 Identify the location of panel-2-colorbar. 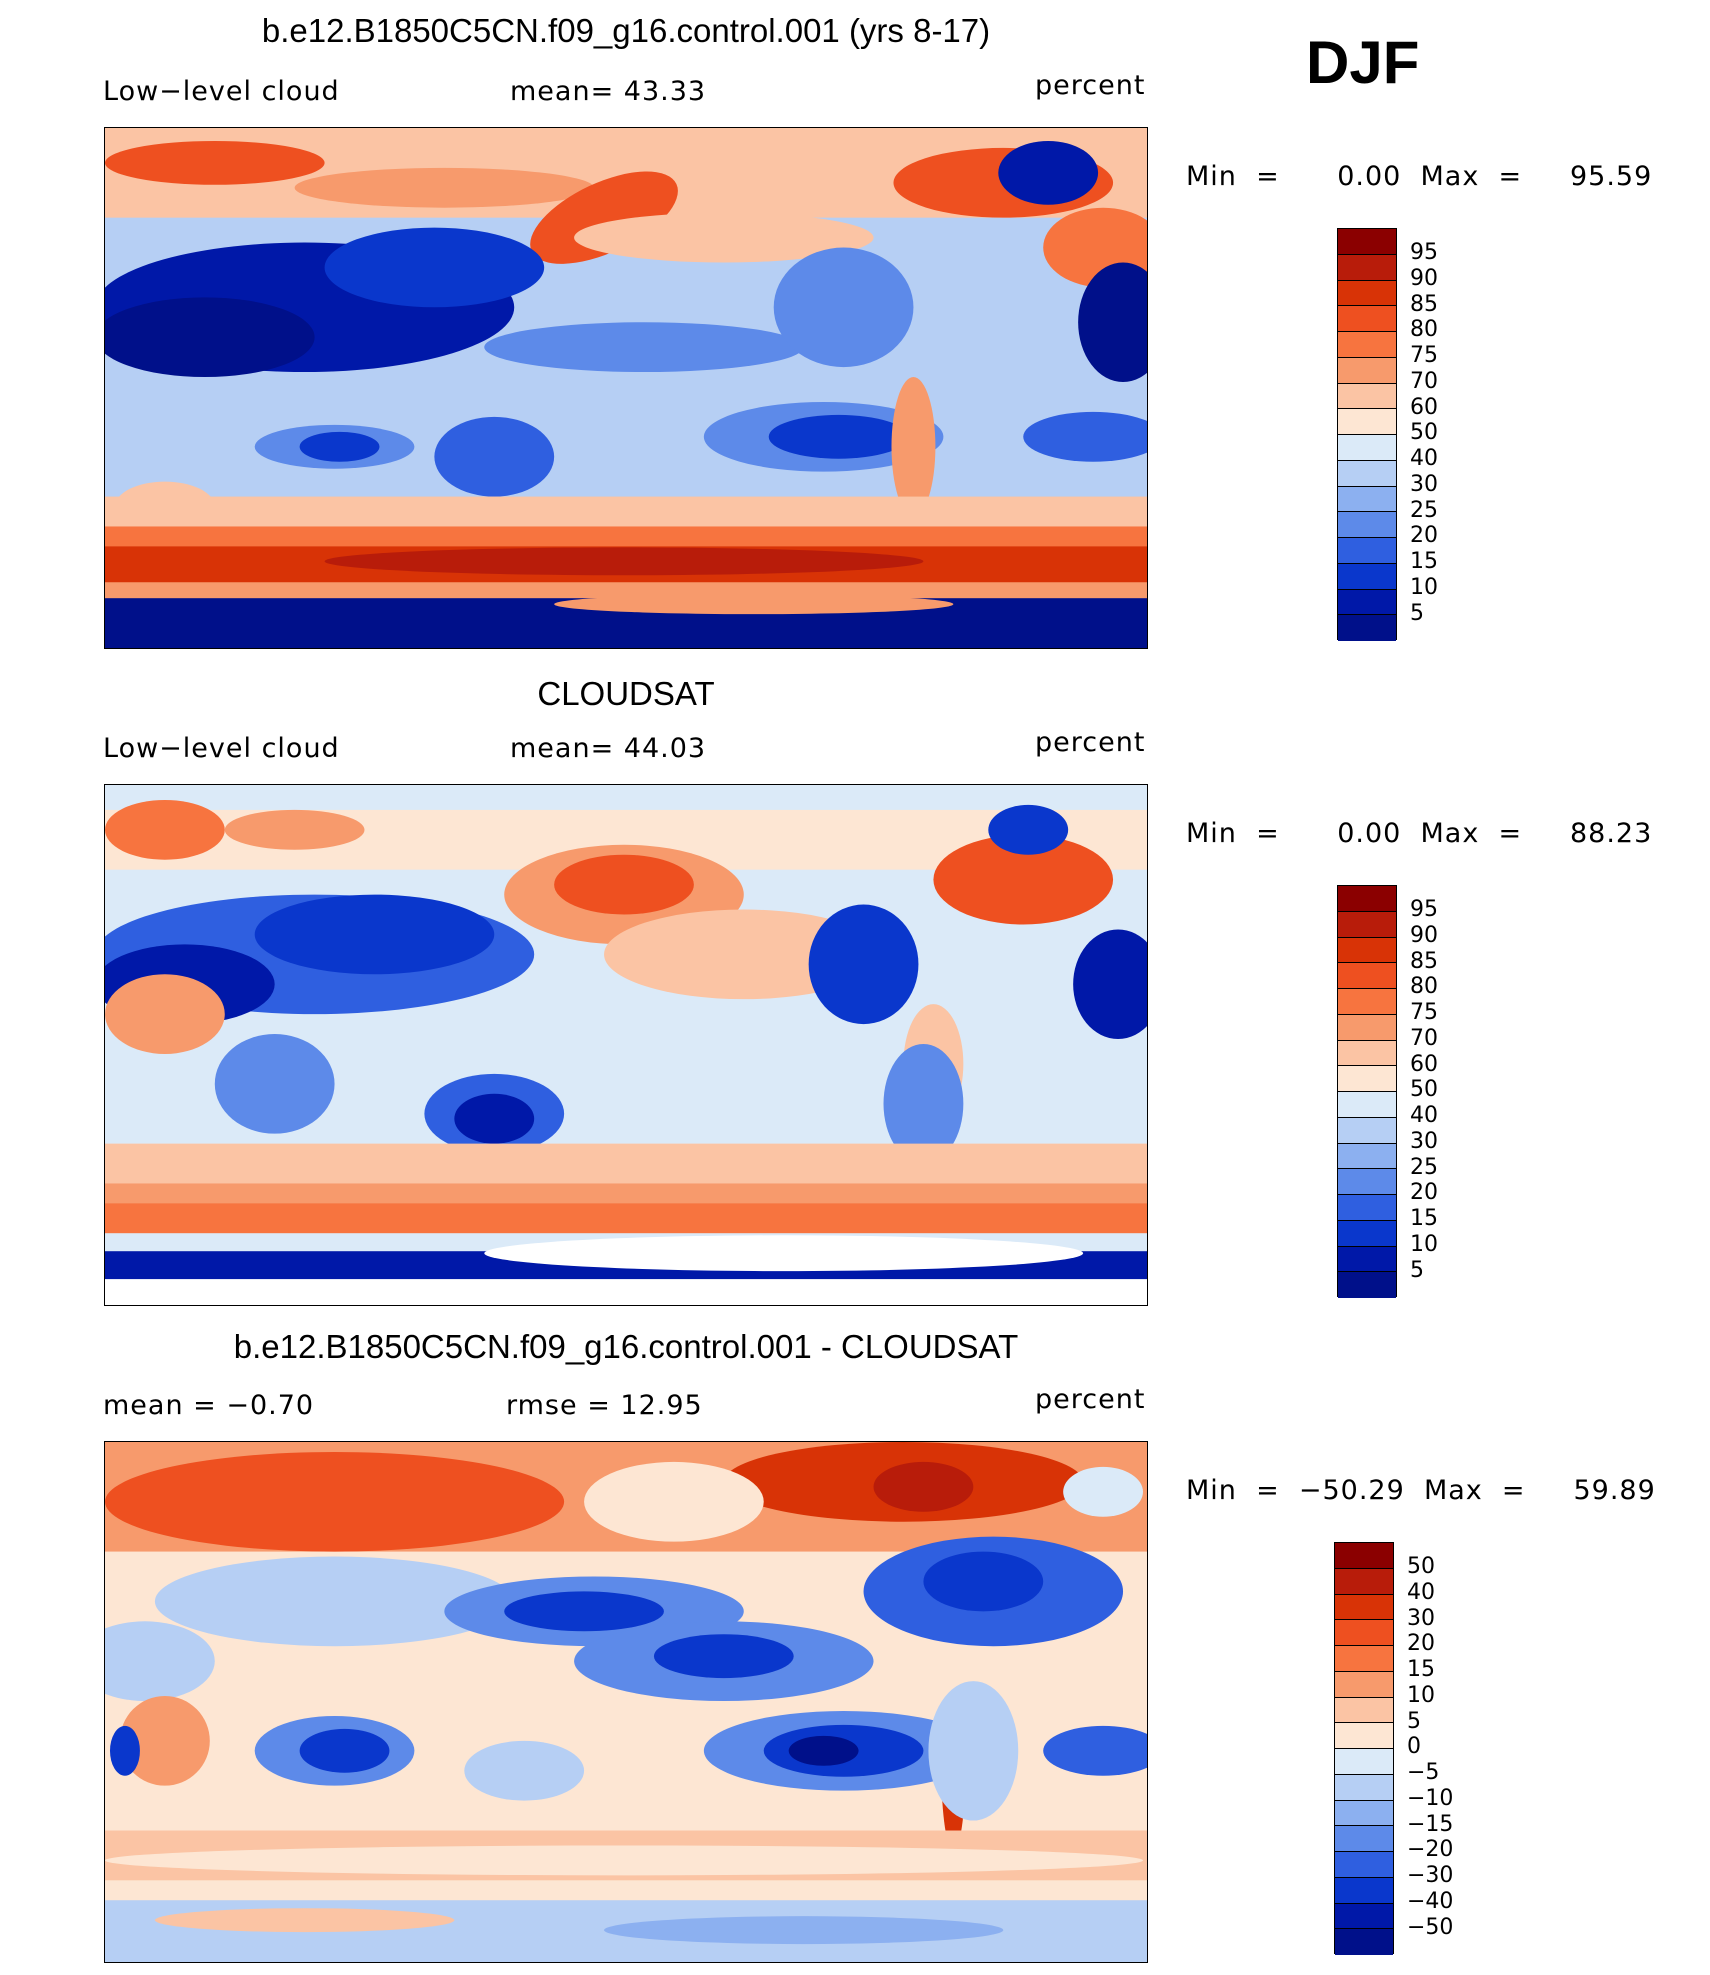
(1367, 1091).